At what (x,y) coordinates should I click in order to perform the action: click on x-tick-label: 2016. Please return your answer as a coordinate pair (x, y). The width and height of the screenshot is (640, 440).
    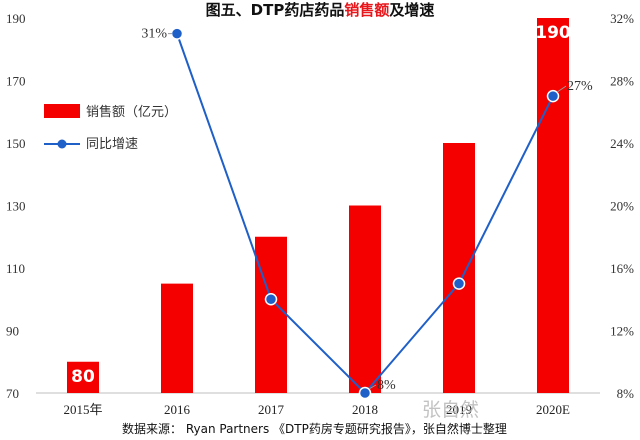
    Looking at the image, I should click on (177, 409).